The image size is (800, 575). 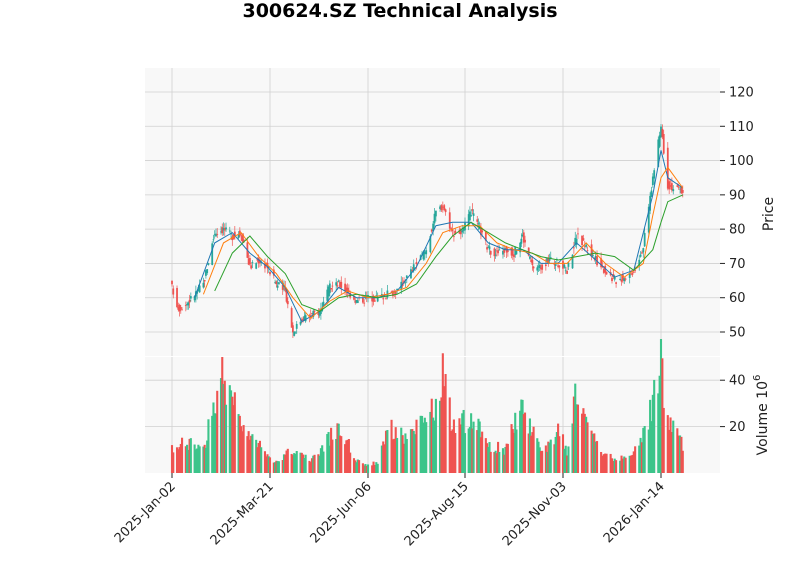 I want to click on price-y-tick-label: 90, so click(x=737, y=195).